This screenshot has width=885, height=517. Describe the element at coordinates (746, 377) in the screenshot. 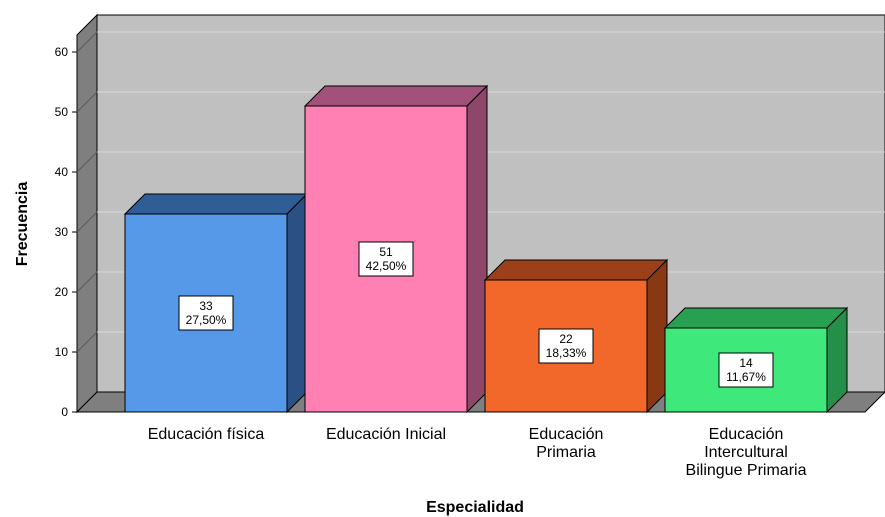

I see `data-label-percent: 11,67%` at that location.